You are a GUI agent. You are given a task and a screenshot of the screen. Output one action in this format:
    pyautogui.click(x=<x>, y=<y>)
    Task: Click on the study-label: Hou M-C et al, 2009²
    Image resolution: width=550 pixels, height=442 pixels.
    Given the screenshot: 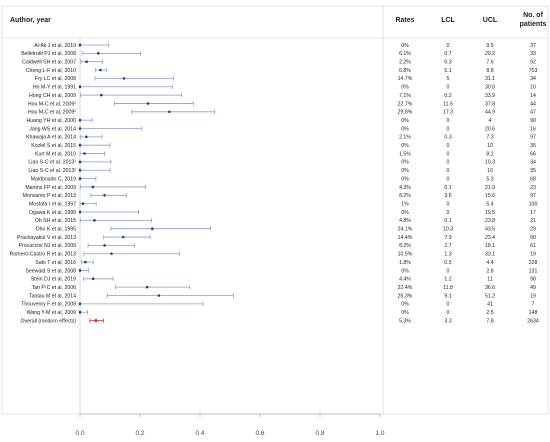 What is the action you would take?
    pyautogui.click(x=52, y=113)
    